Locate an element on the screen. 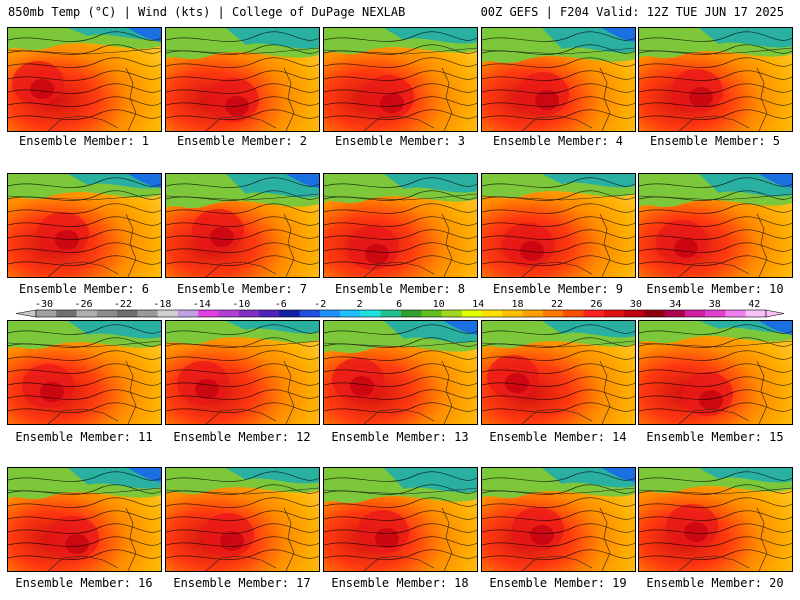 This screenshot has width=800, height=600. colorbar-tick-label: 34 is located at coordinates (675, 304).